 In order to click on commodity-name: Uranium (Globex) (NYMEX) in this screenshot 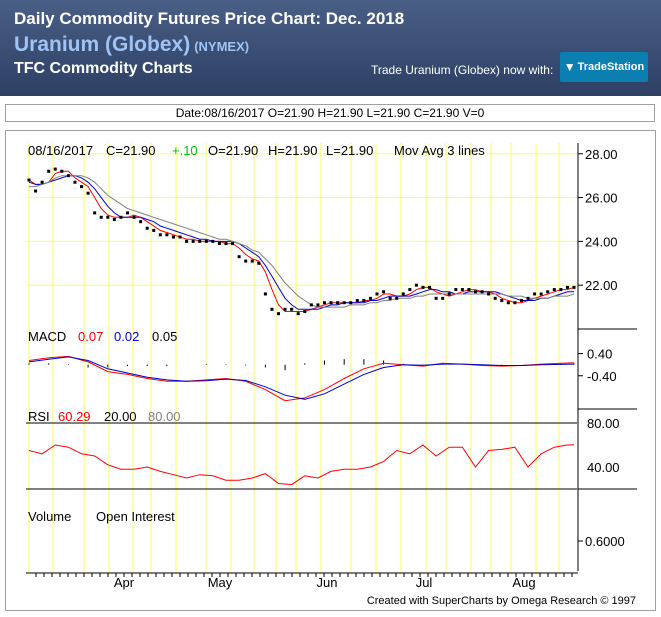, I will do `click(131, 45)`.